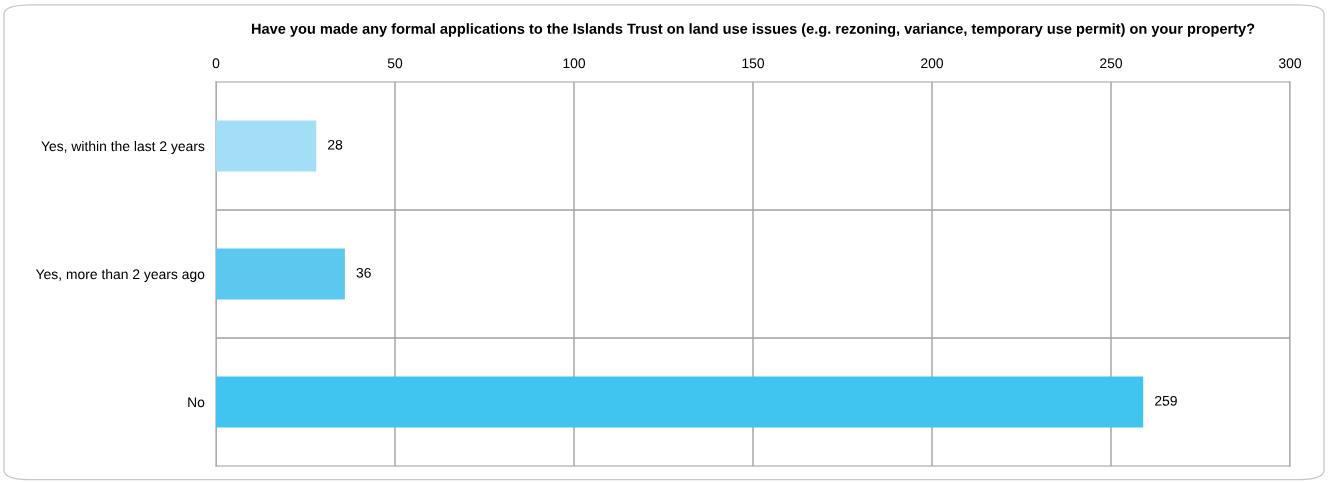 The image size is (1328, 482). What do you see at coordinates (1111, 63) in the screenshot?
I see `x-tick-label: 250` at bounding box center [1111, 63].